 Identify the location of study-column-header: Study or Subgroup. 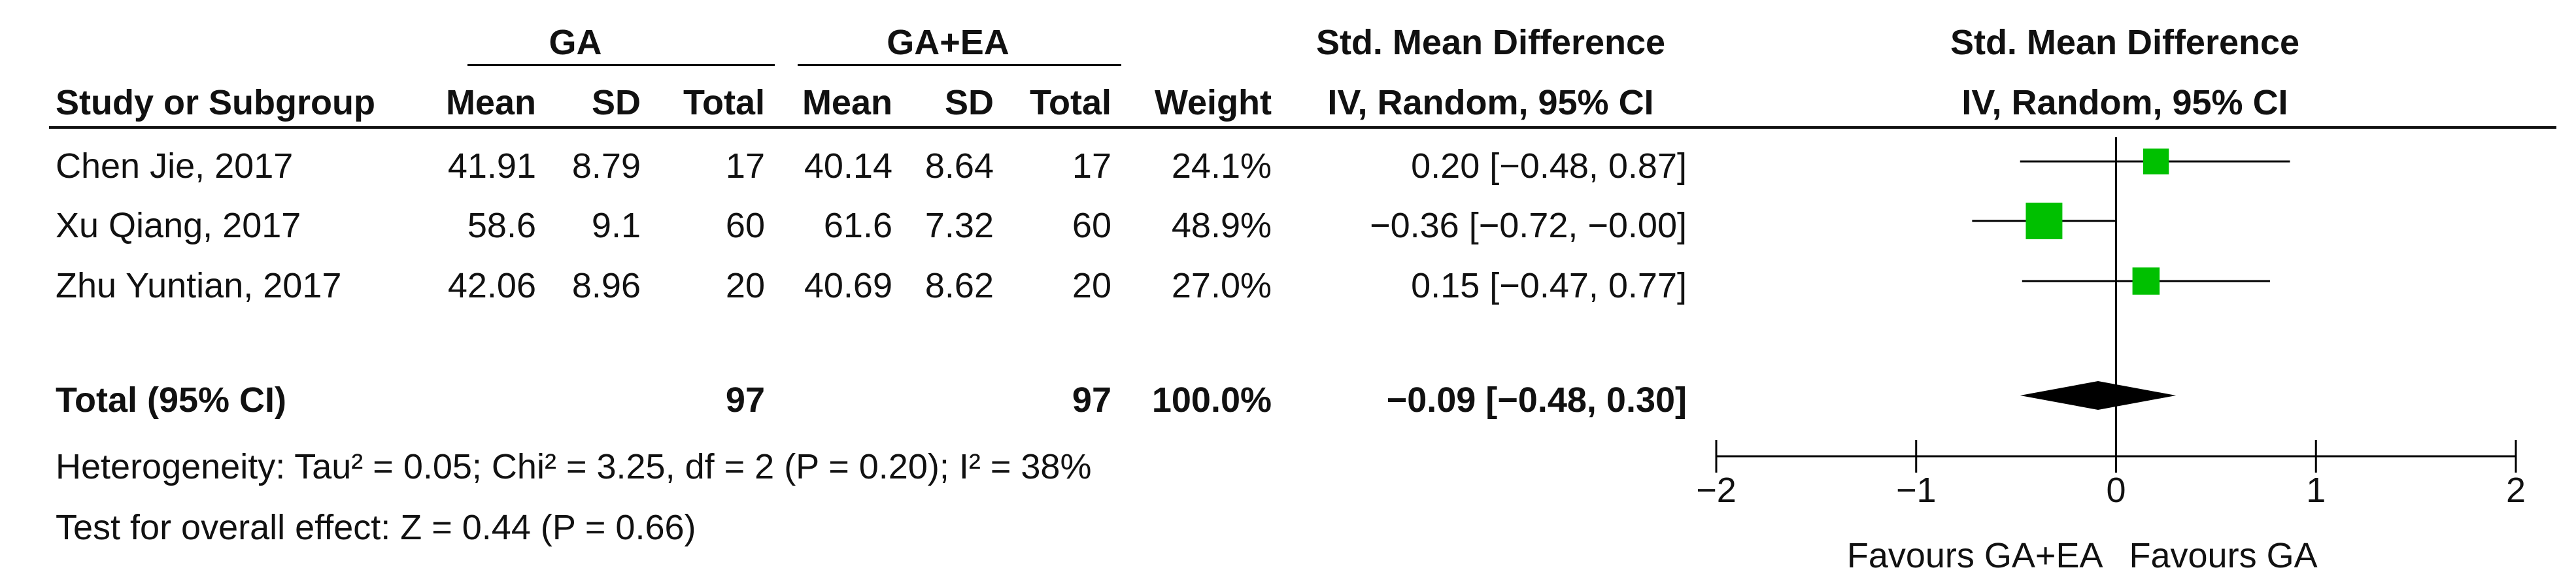
(215, 103).